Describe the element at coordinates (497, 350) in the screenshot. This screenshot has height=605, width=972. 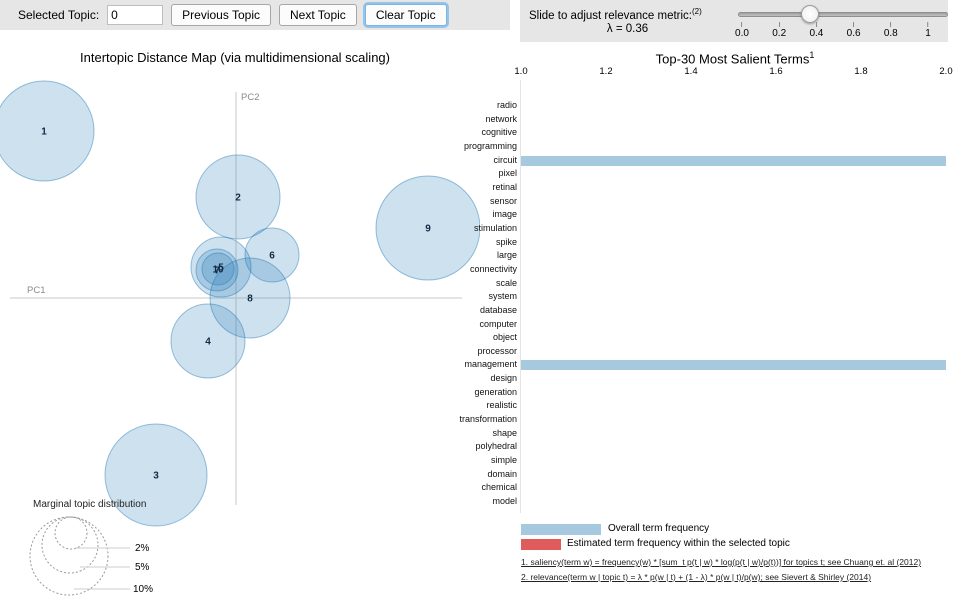
I see `term-label: processor` at that location.